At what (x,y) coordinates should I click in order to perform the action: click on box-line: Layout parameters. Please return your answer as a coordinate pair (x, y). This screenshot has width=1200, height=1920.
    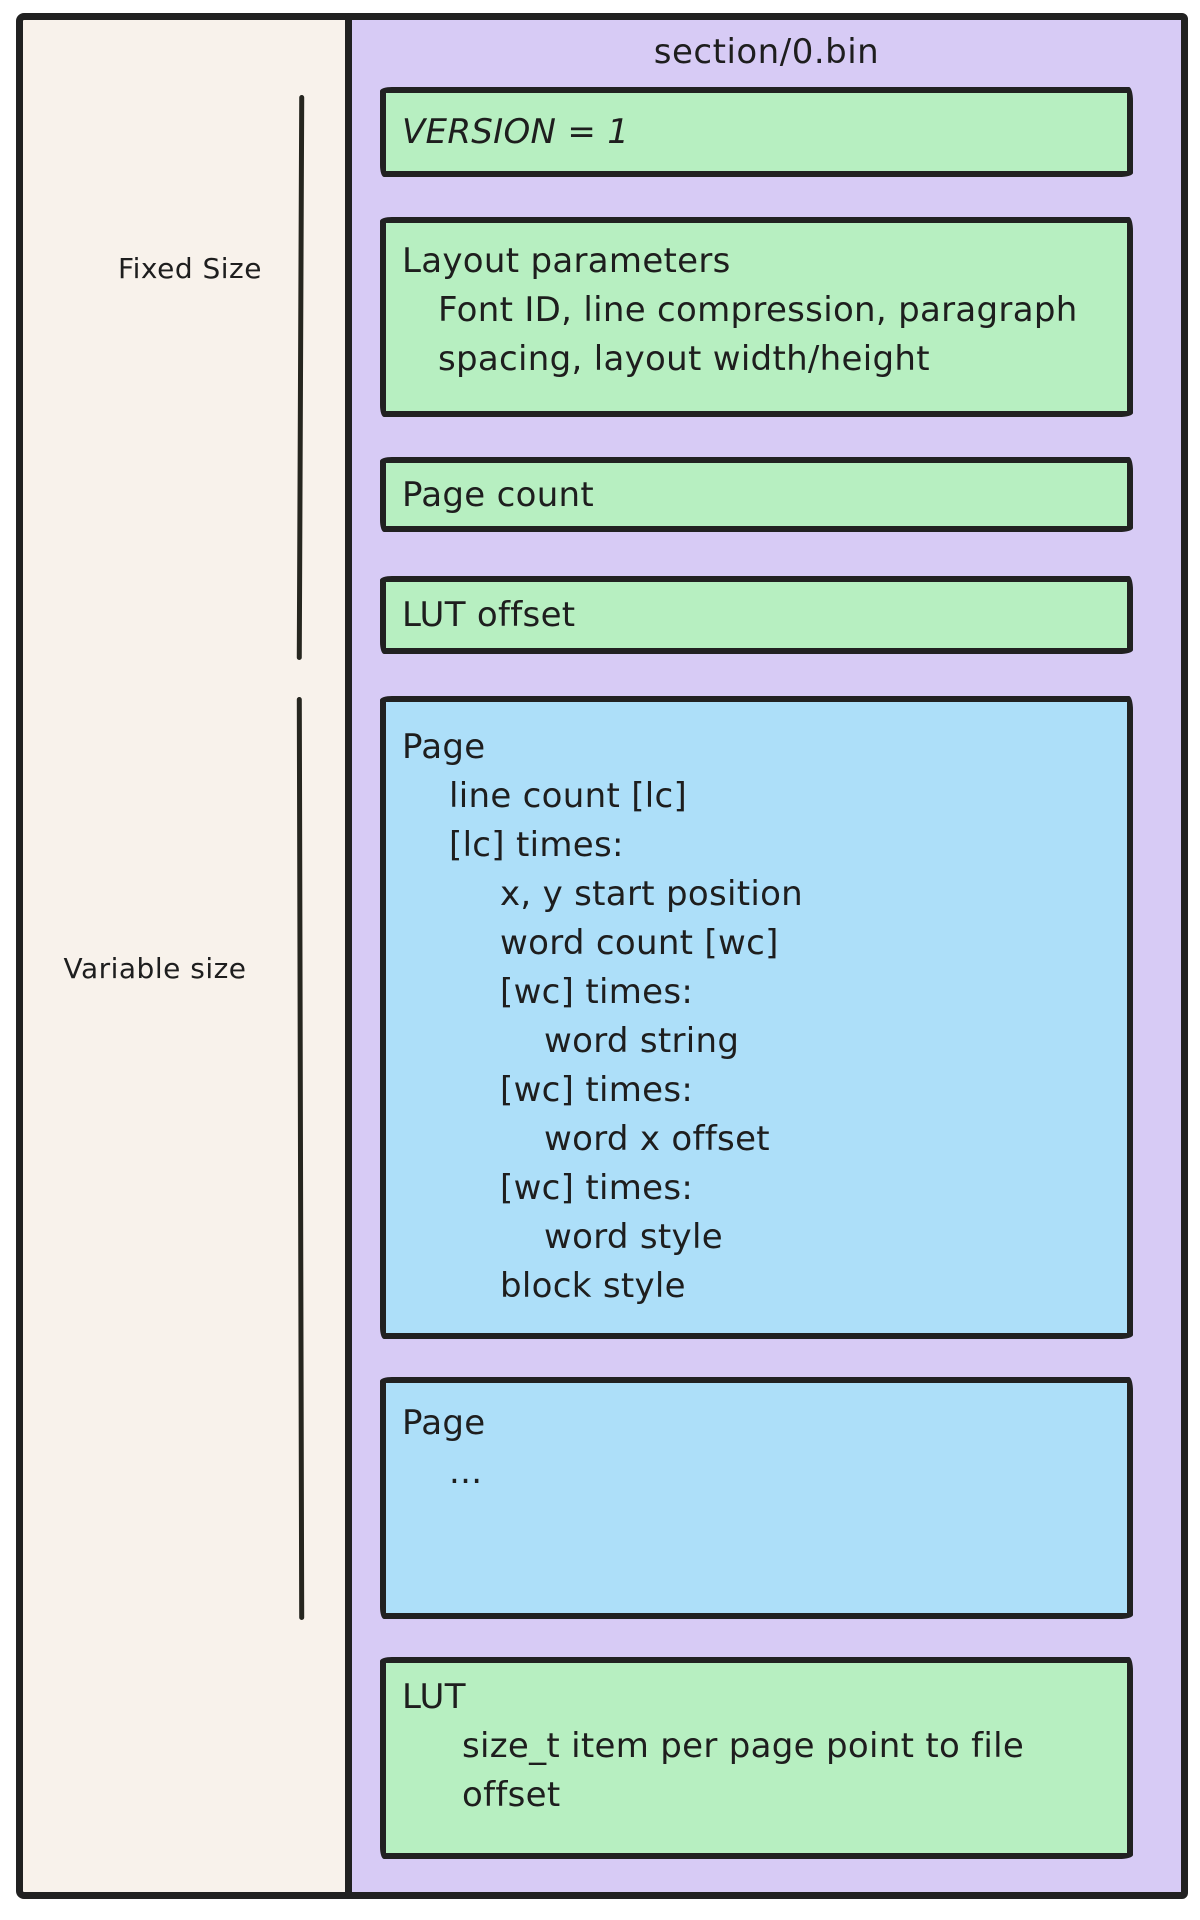
    Looking at the image, I should click on (566, 261).